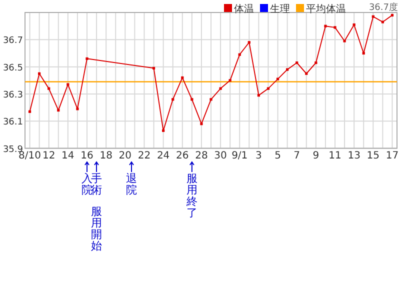  What do you see at coordinates (87, 156) in the screenshot?
I see `x-tick-label: 16` at bounding box center [87, 156].